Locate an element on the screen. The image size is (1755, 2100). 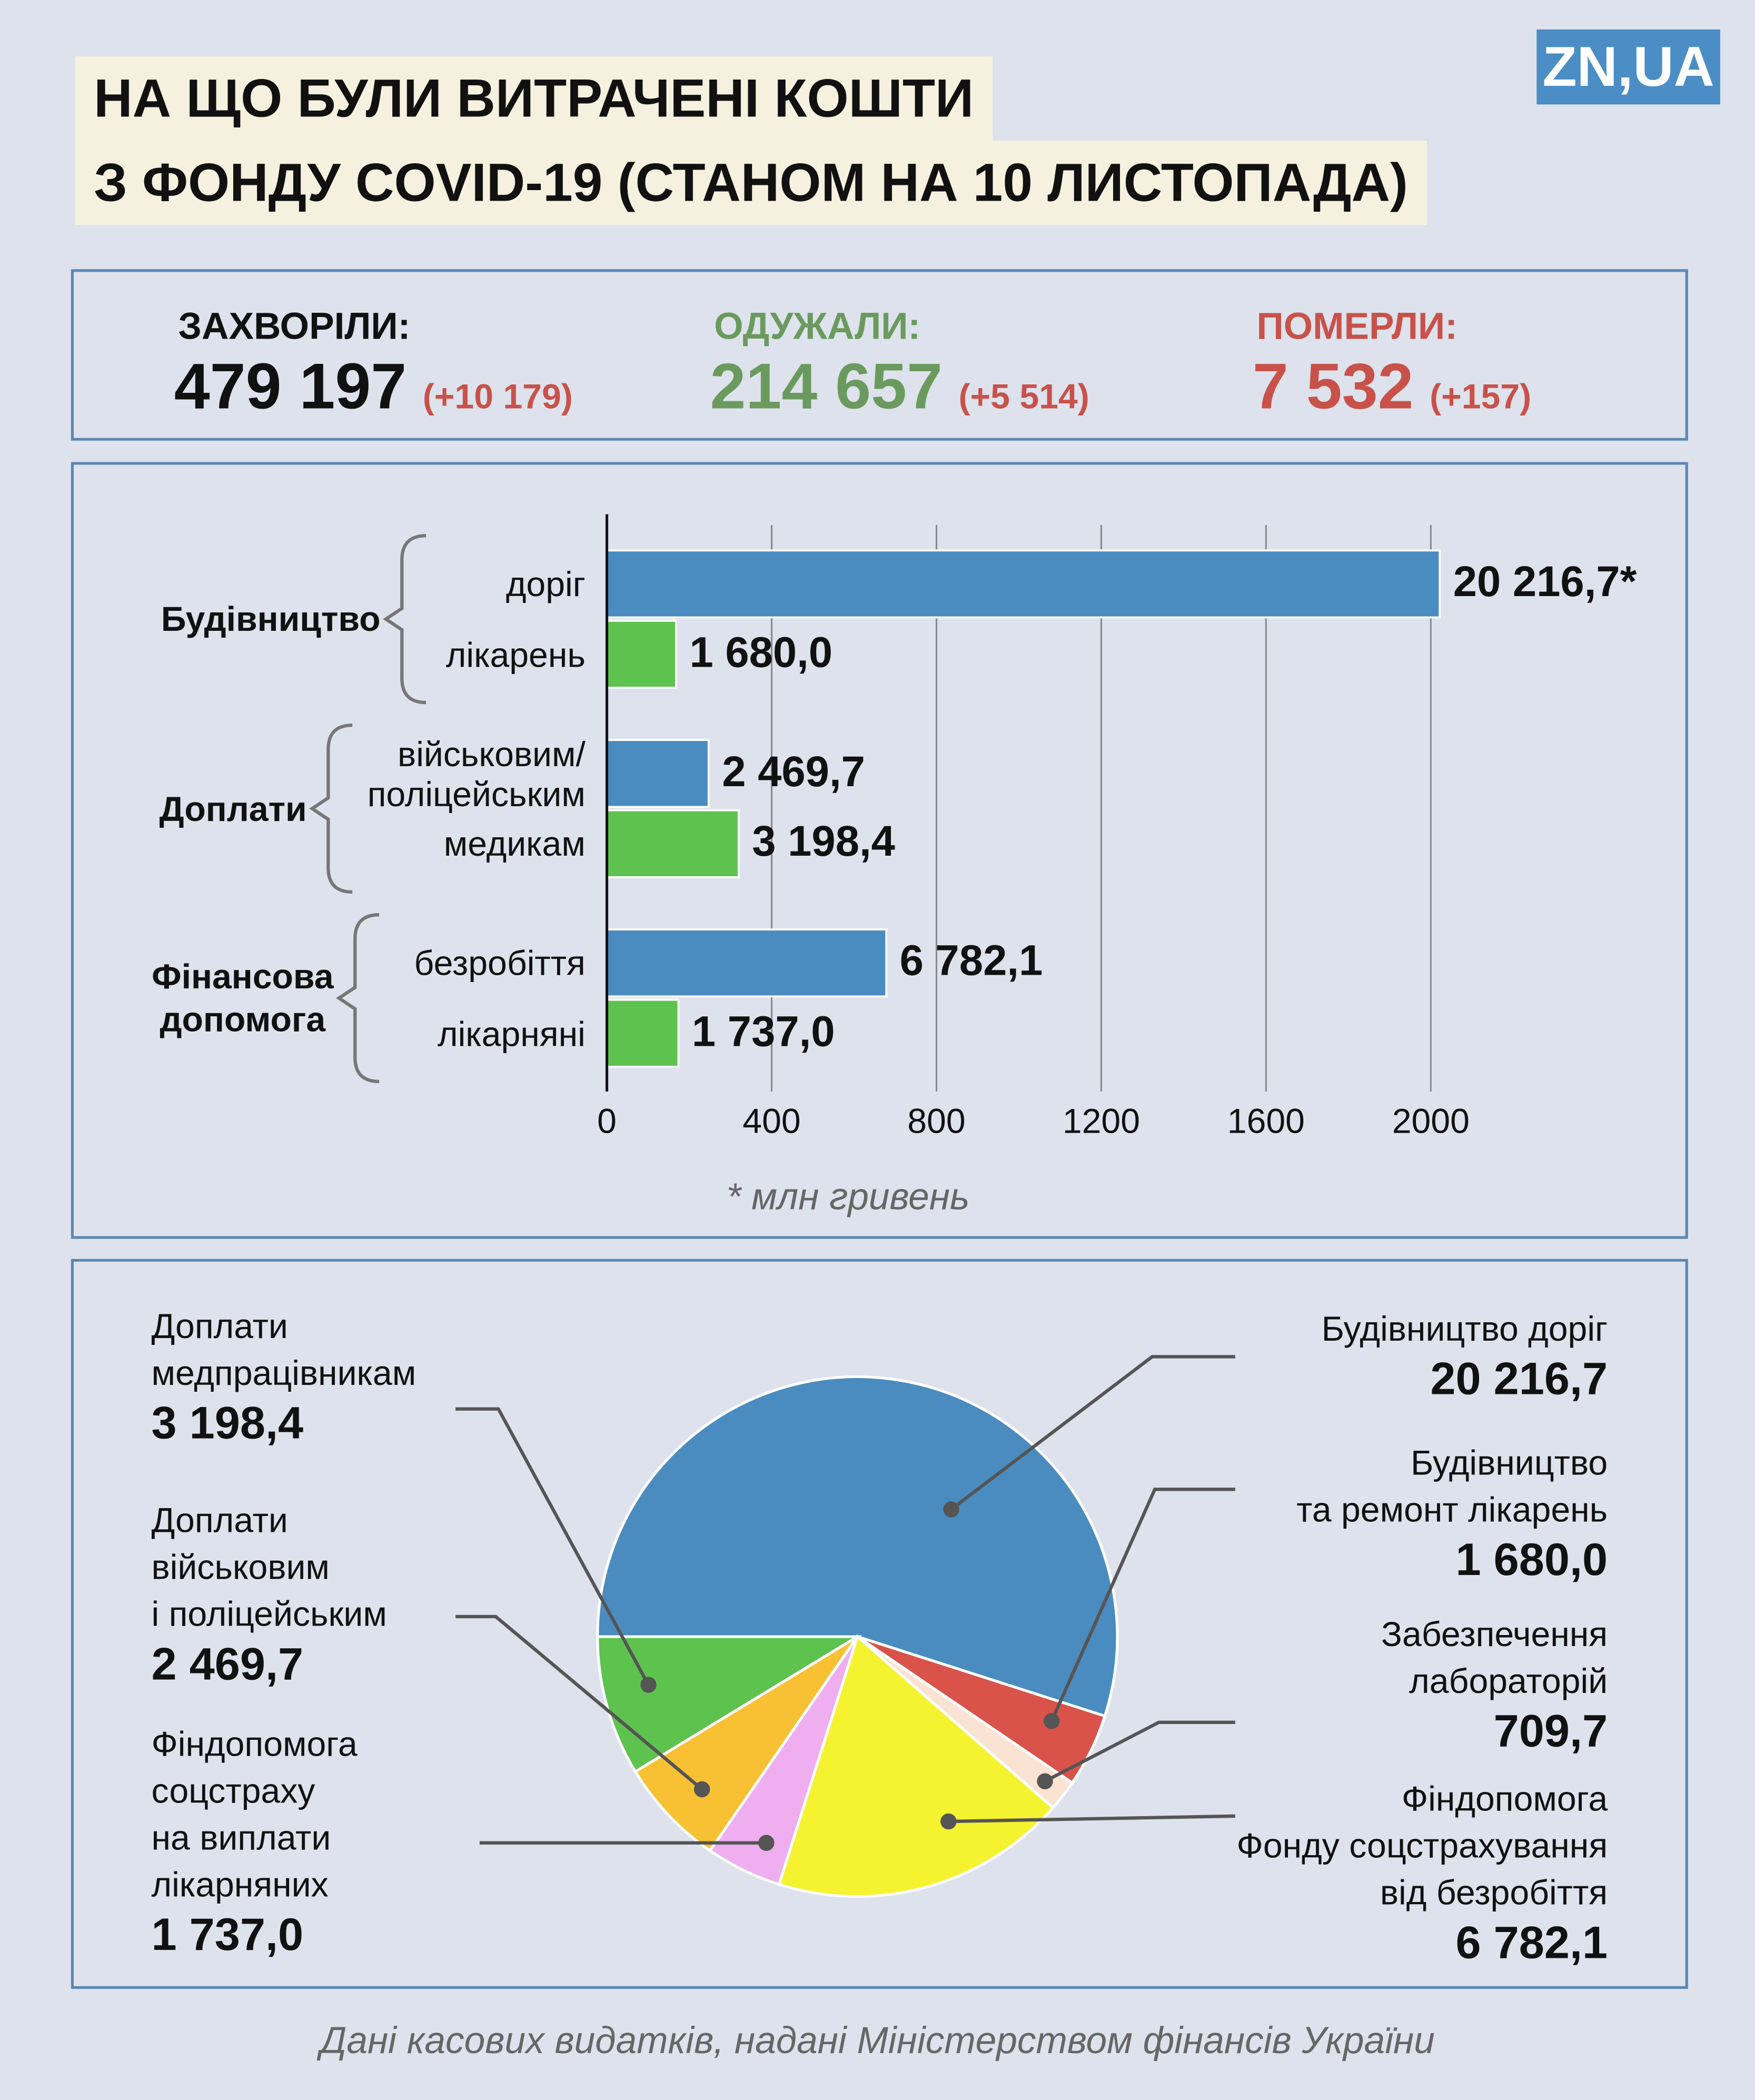
stat-delta: (+10 179) is located at coordinates (497, 396).